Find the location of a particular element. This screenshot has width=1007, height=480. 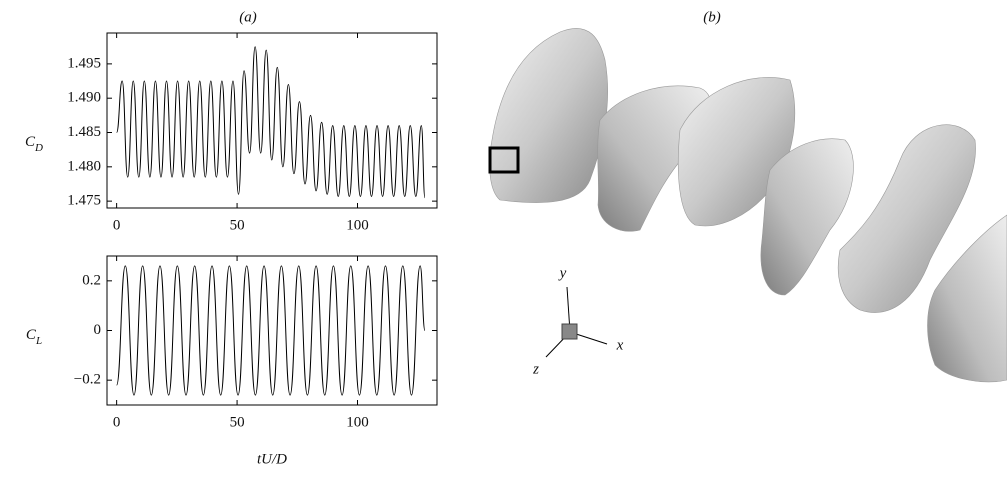

plot-frame is located at coordinates (272, 120).